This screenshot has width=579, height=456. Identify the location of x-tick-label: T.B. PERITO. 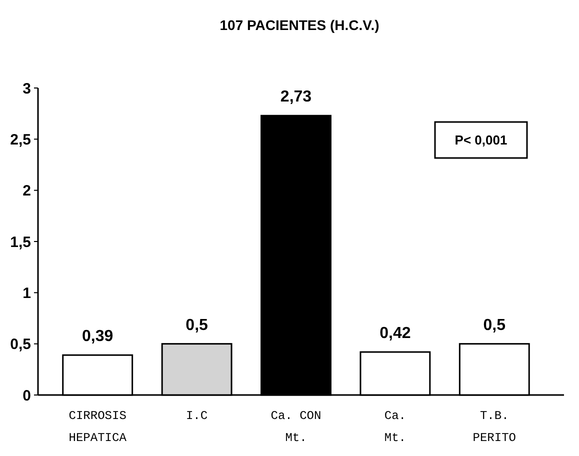
(494, 427).